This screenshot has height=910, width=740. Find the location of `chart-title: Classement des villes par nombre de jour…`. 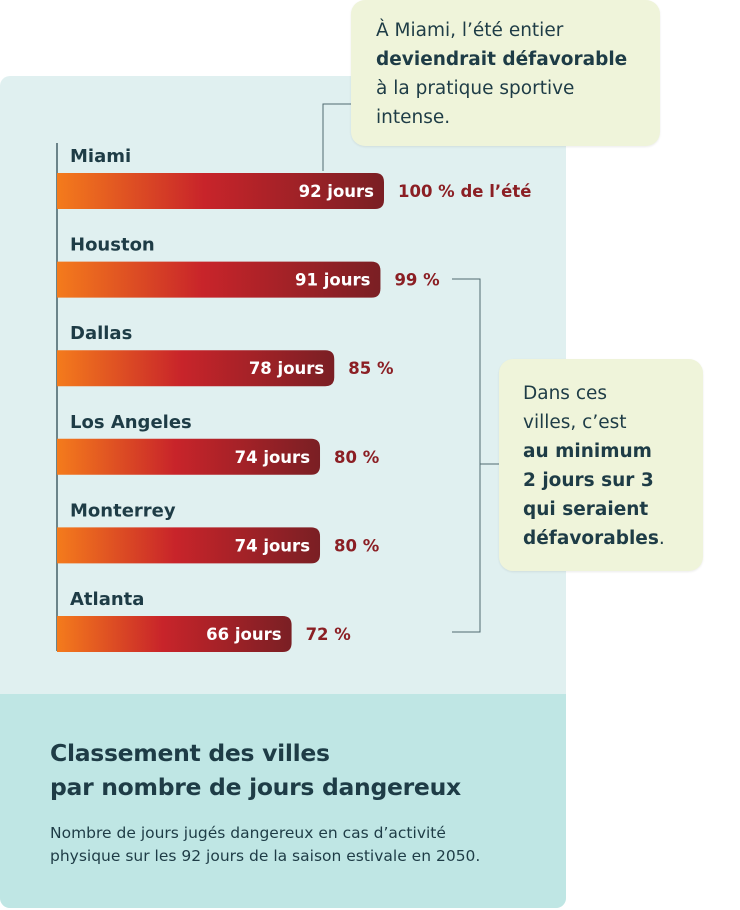

chart-title: Classement des villes par nombre de jour… is located at coordinates (285, 770).